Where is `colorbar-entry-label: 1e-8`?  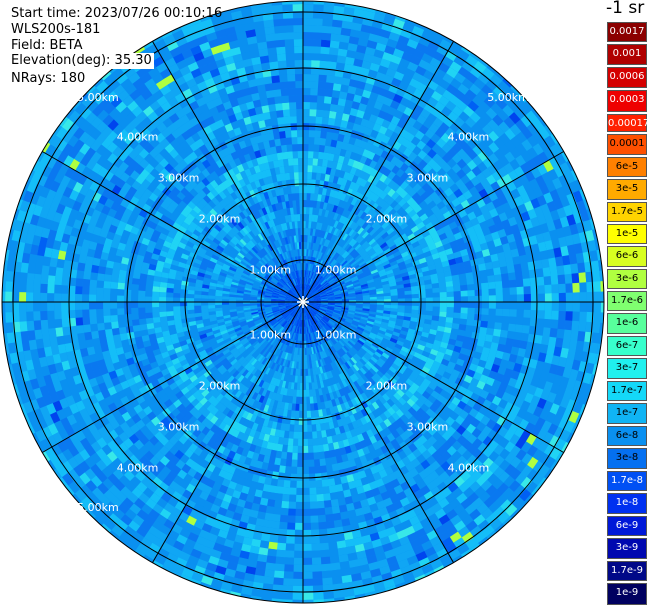
colorbar-entry-label: 1e-8 is located at coordinates (627, 502).